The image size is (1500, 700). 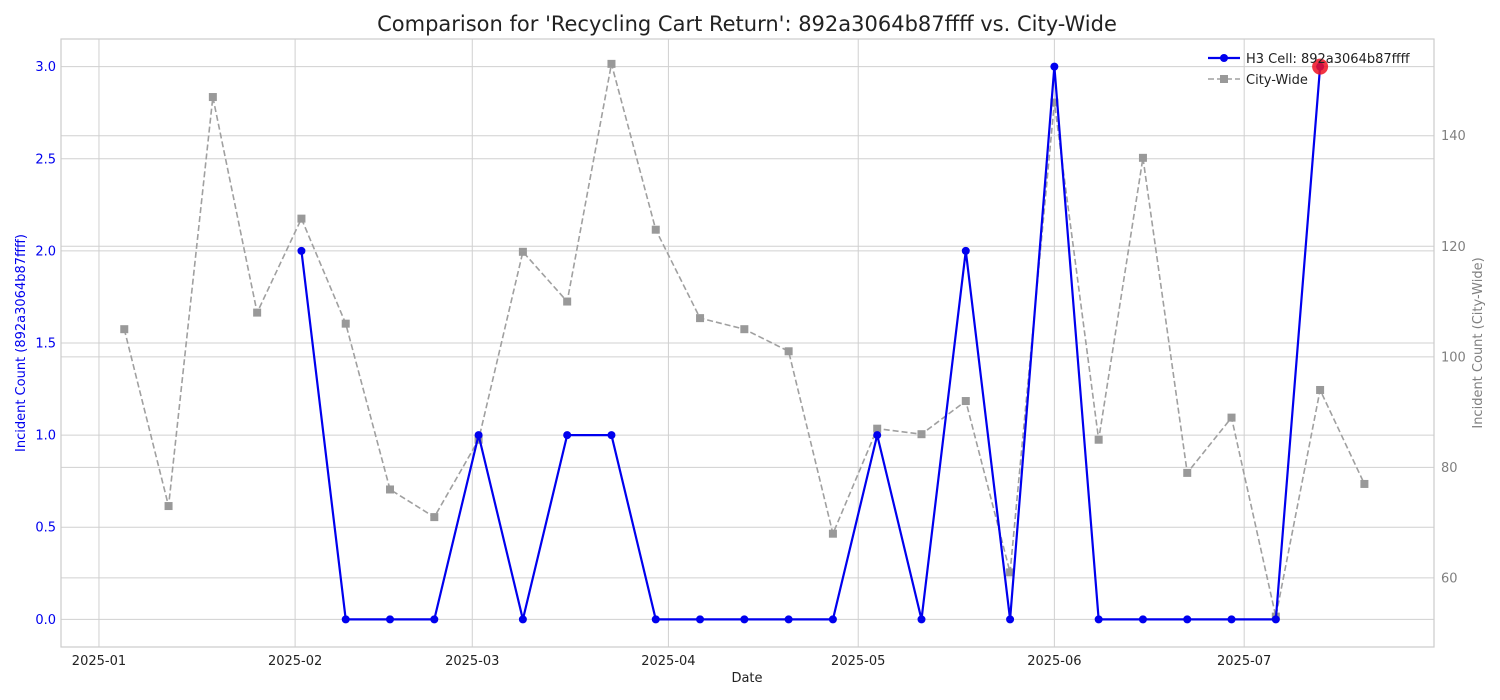 What do you see at coordinates (472, 661) in the screenshot?
I see `x-tick-label: 2025-03` at bounding box center [472, 661].